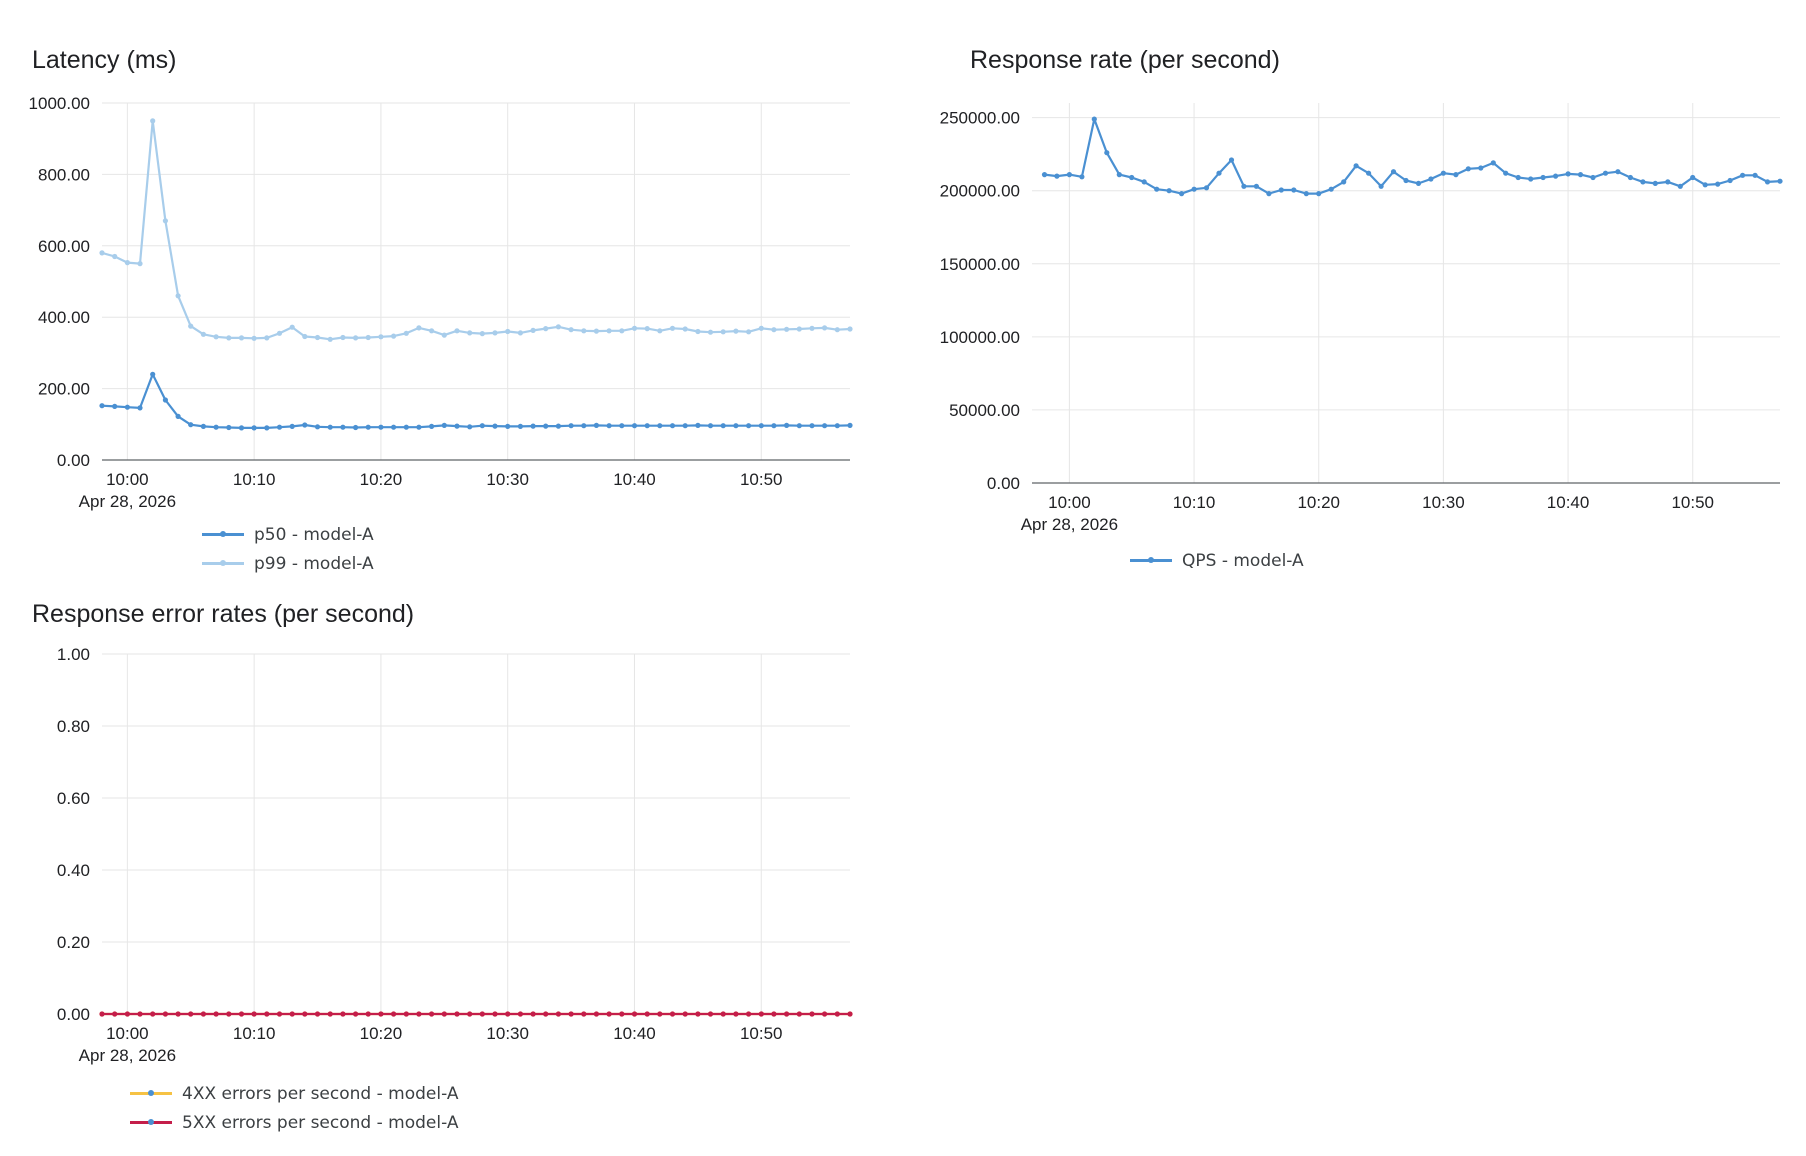 This screenshot has height=1156, width=1806. I want to click on legend-item: p99 - model-A, so click(288, 563).